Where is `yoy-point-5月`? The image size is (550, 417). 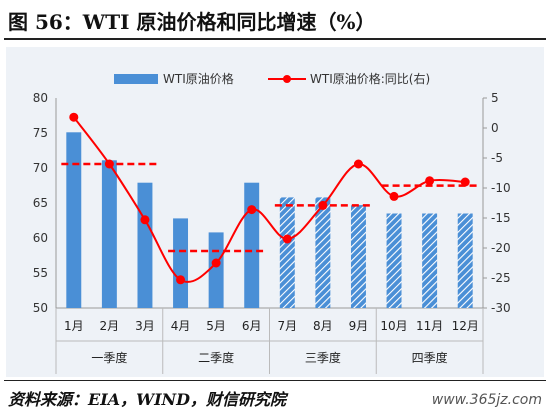 yoy-point-5月 is located at coordinates (216, 263).